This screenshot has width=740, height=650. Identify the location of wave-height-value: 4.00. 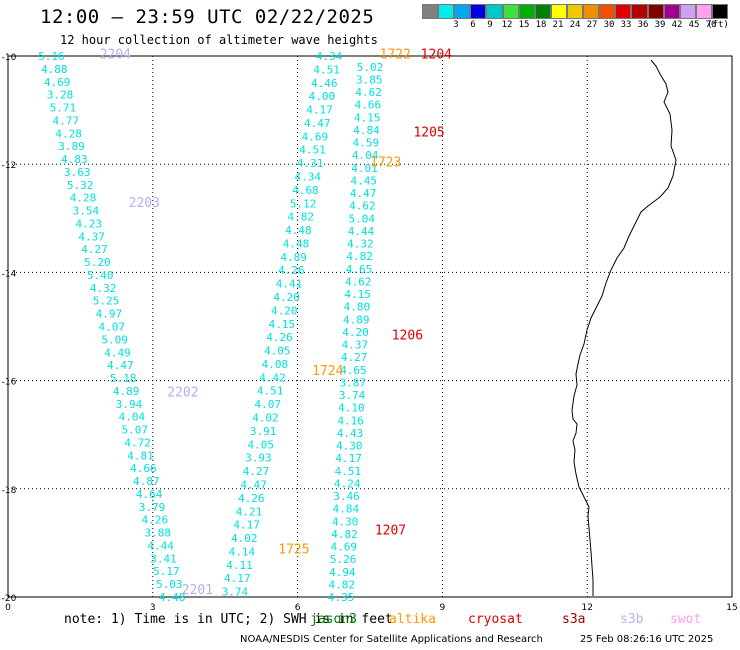
(322, 96).